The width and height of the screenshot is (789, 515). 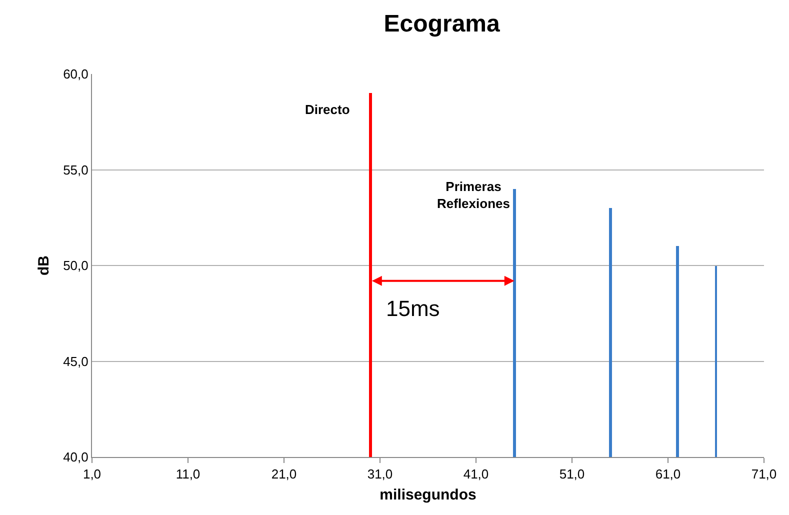 What do you see at coordinates (284, 474) in the screenshot?
I see `x-tick-label: 21,0` at bounding box center [284, 474].